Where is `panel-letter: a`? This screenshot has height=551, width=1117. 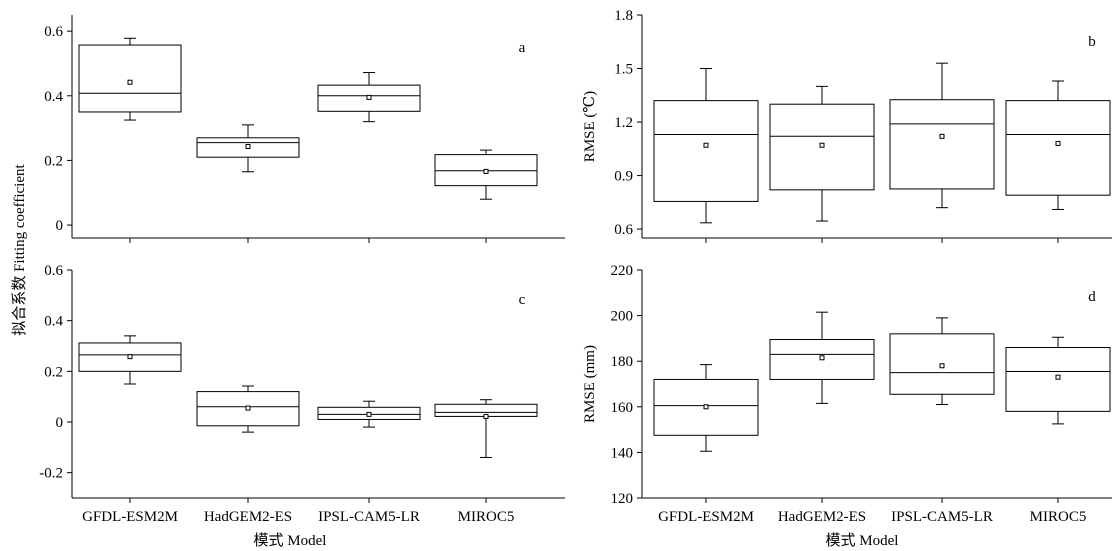 panel-letter: a is located at coordinates (522, 48).